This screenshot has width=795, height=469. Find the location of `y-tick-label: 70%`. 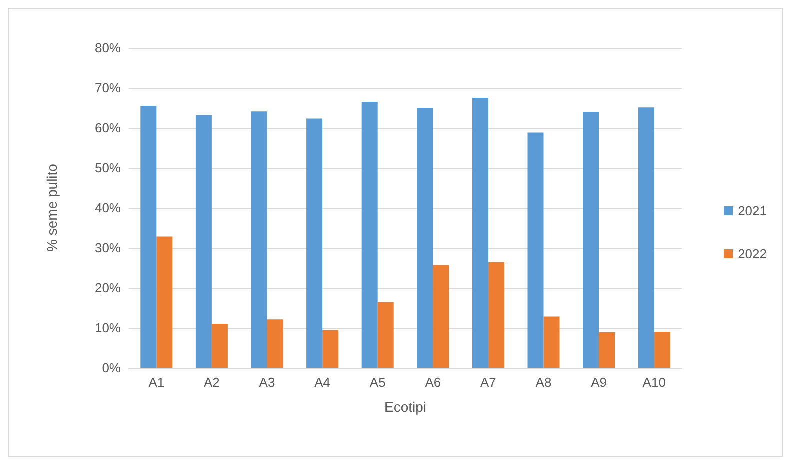

y-tick-label: 70% is located at coordinates (108, 88).